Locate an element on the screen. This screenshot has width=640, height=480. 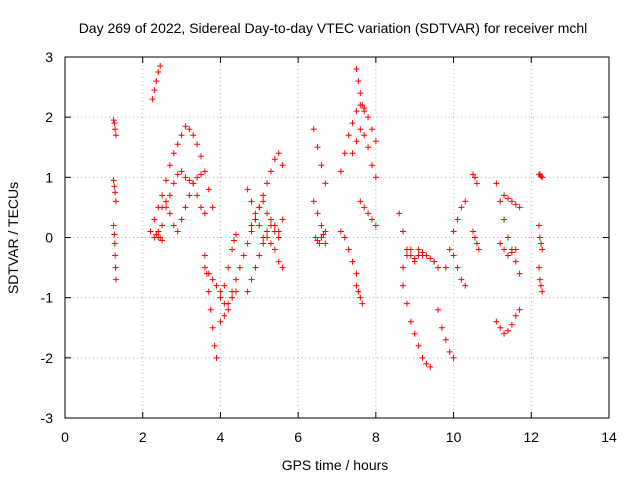
y-tick-label: -2 is located at coordinates (47, 358).